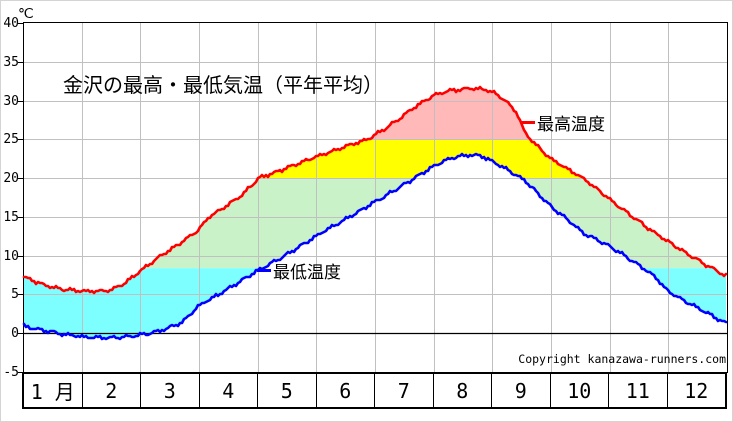  What do you see at coordinates (26, 14) in the screenshot?
I see `y-axis-unit-label: ℃` at bounding box center [26, 14].